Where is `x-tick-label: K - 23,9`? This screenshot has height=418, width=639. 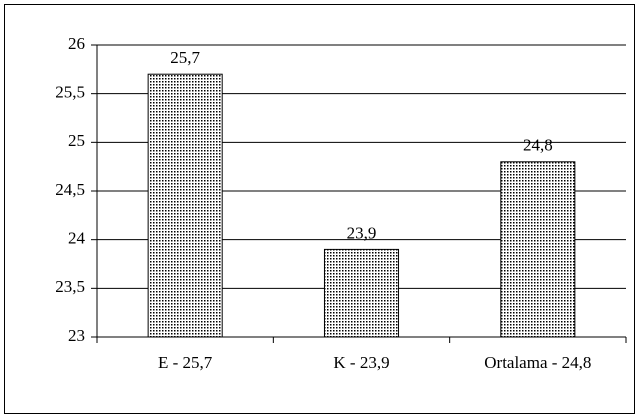 x-tick-label: K - 23,9 is located at coordinates (361, 362).